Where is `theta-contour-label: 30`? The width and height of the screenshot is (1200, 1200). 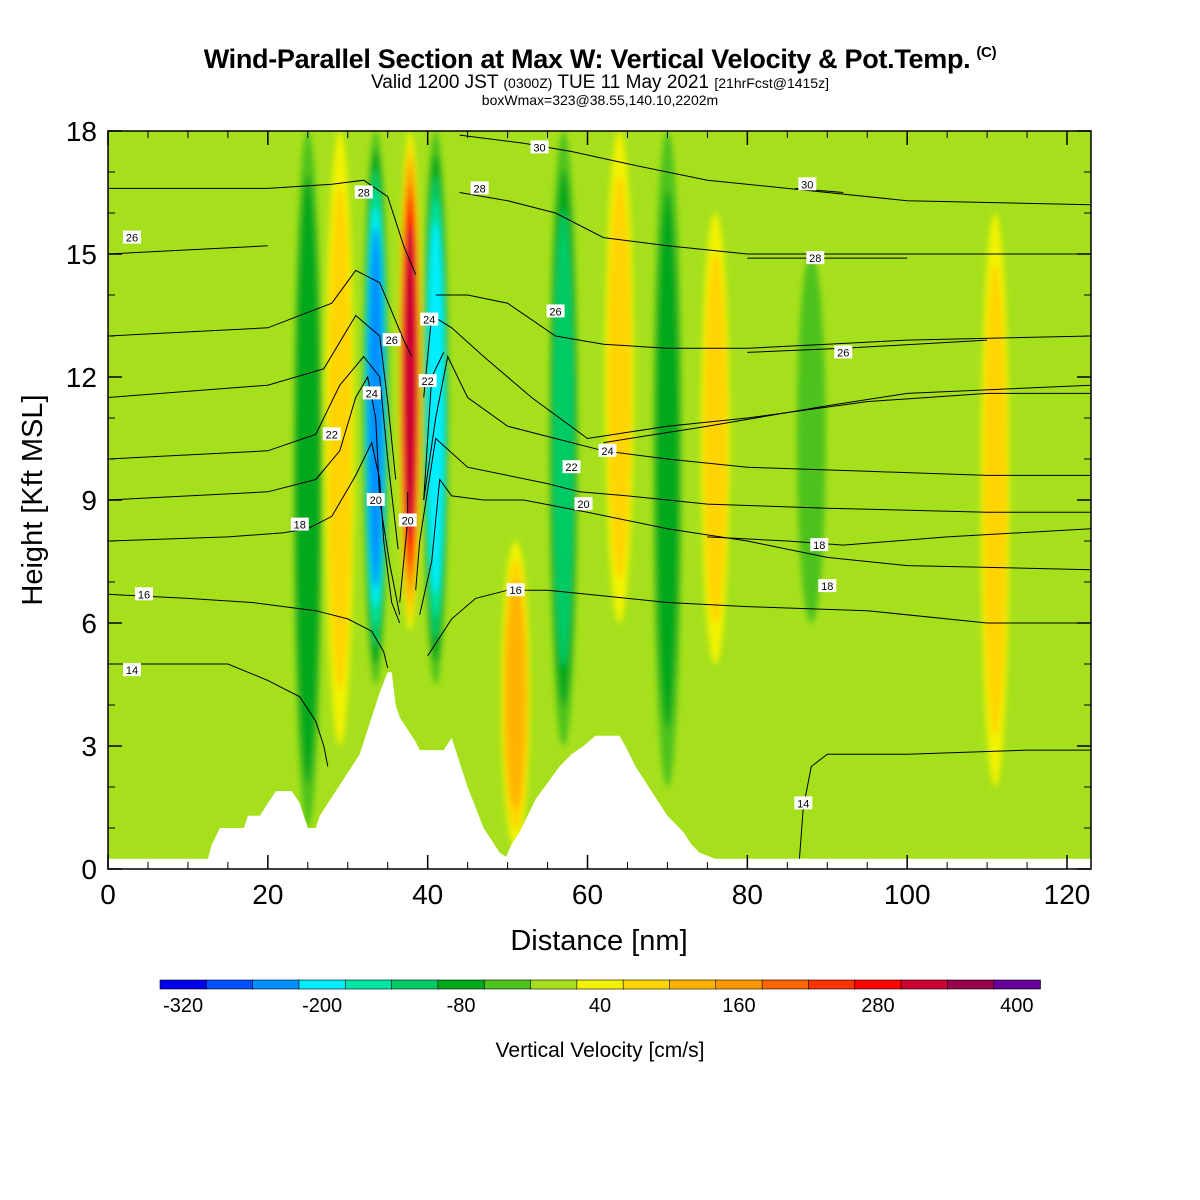 theta-contour-label: 30 is located at coordinates (539, 147).